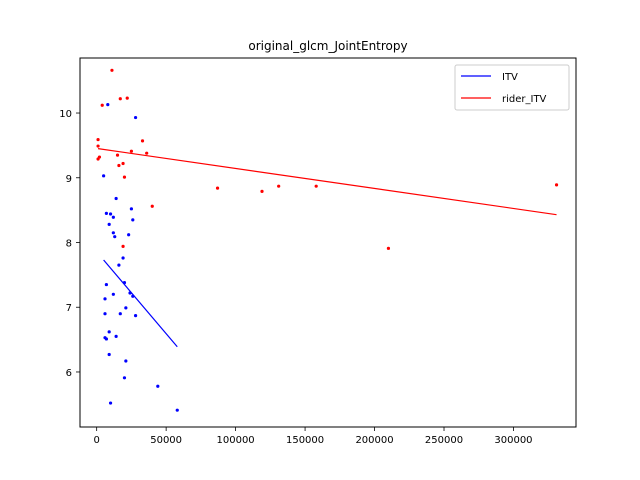 The height and width of the screenshot is (480, 640). I want to click on y-tick-label: 6, so click(69, 373).